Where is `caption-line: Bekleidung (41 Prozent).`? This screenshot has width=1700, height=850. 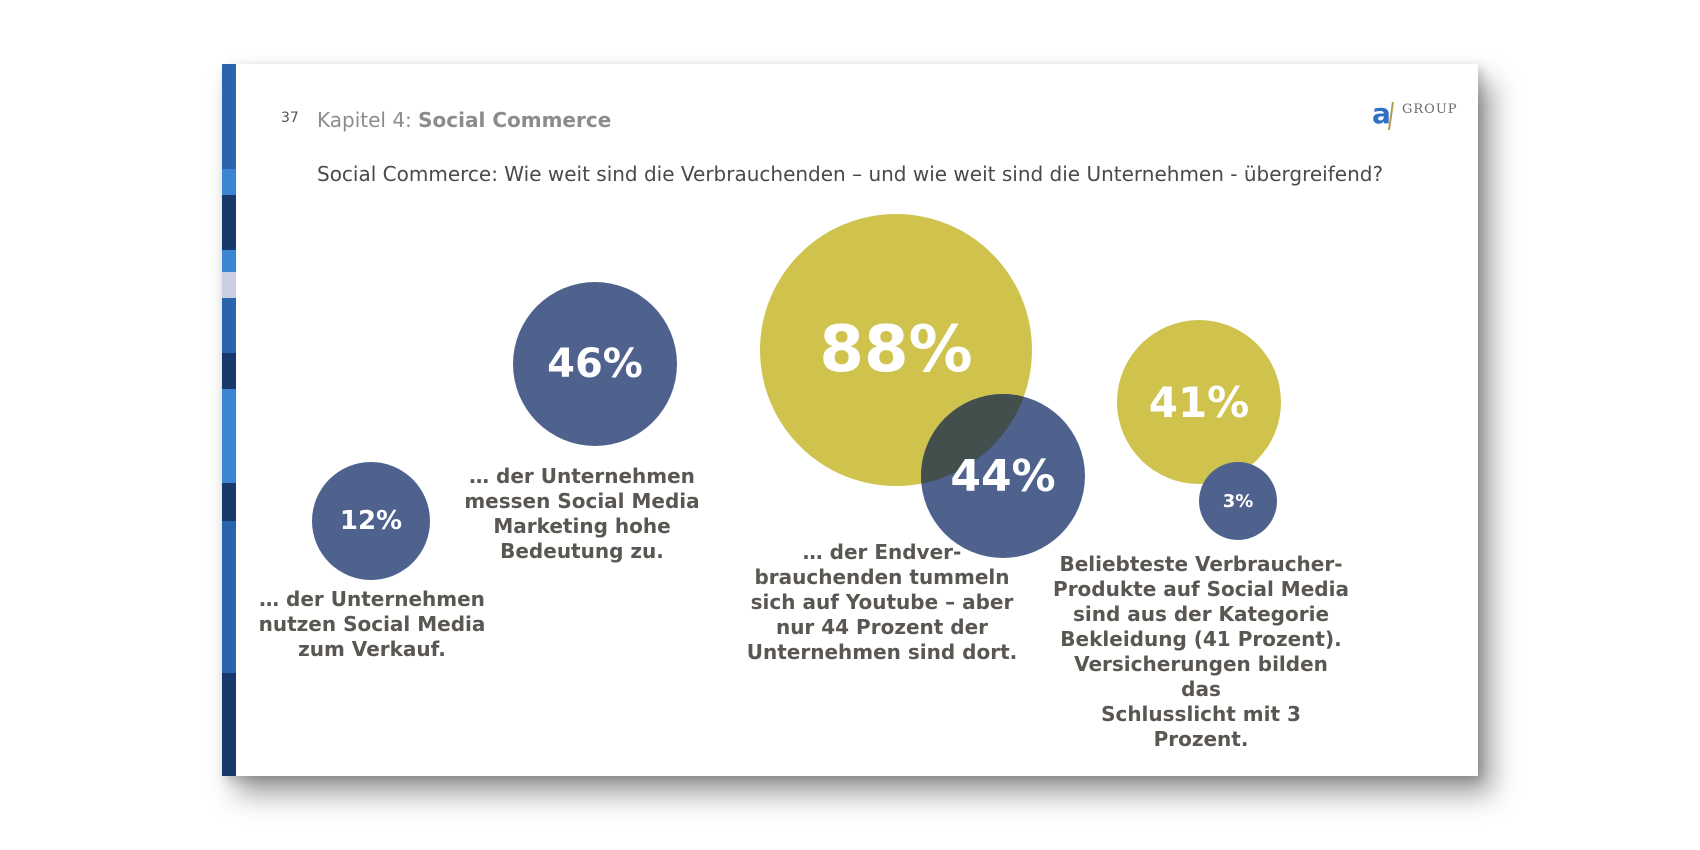
caption-line: Bekleidung (41 Prozent). is located at coordinates (1201, 639).